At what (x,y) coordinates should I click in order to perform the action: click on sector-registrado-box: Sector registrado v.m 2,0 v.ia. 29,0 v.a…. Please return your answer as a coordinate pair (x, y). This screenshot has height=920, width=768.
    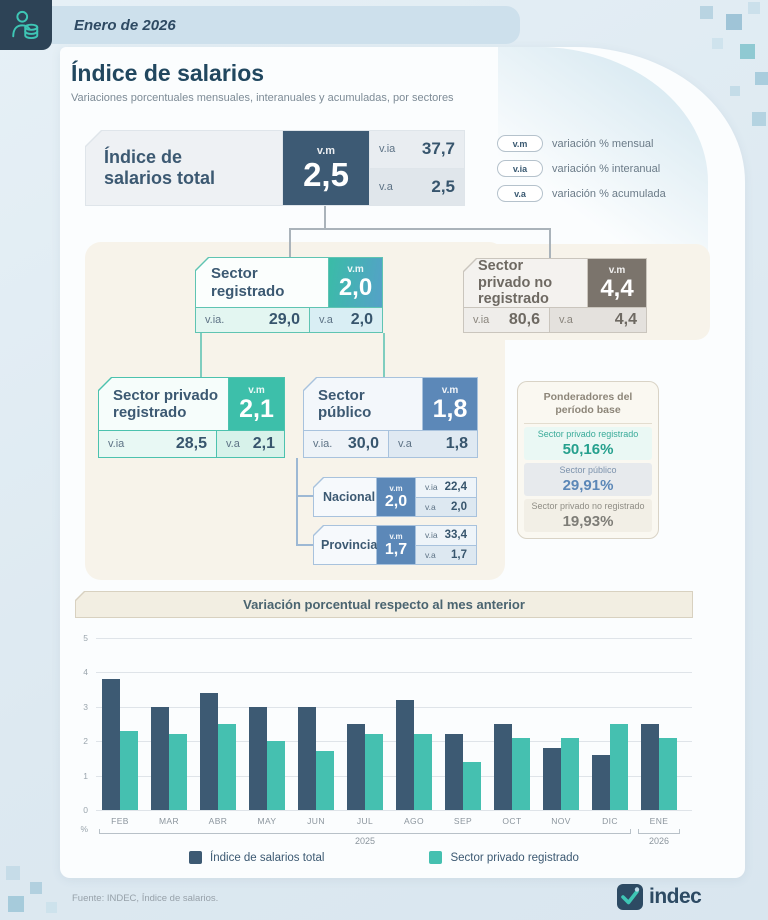
    Looking at the image, I should click on (289, 295).